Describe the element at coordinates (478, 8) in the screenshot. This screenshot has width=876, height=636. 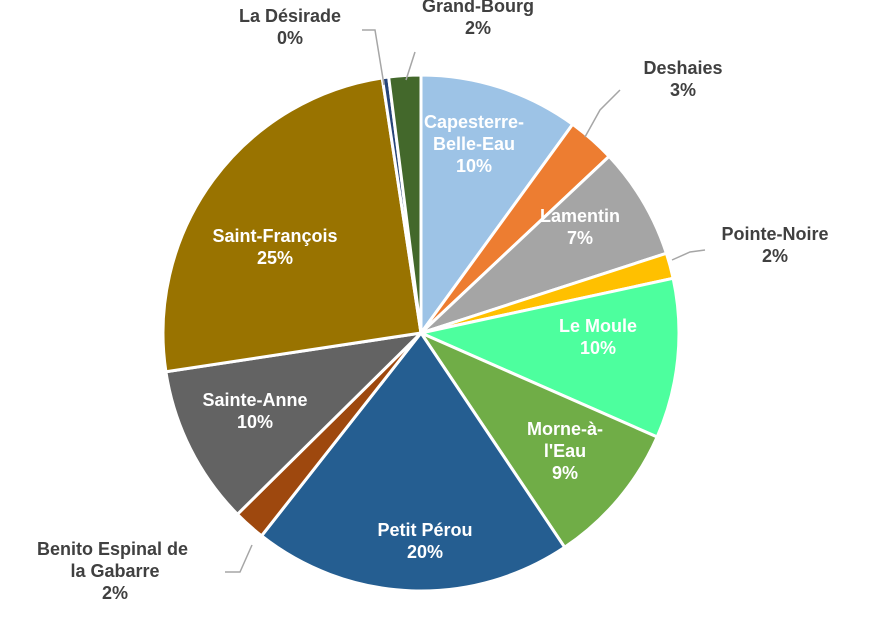
I see `slice-label: Grand-Bourg` at that location.